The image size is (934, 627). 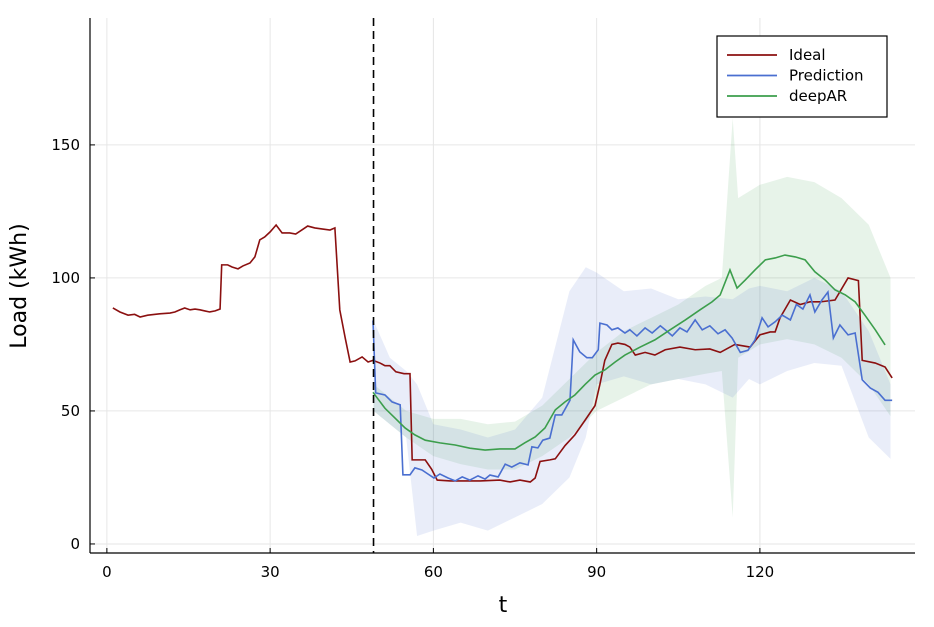 I want to click on x-axis-label: t, so click(x=503, y=605).